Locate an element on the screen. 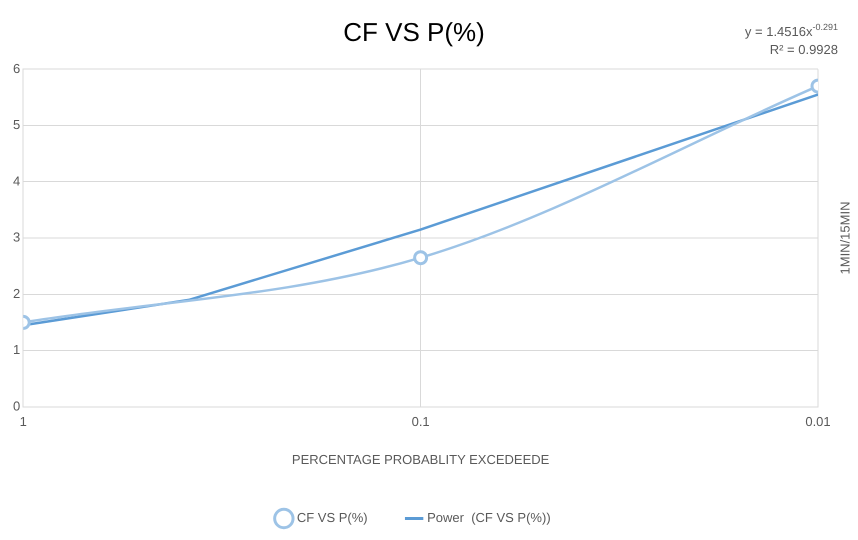 This screenshot has width=858, height=540. y-tick-label: 0 is located at coordinates (16, 406).